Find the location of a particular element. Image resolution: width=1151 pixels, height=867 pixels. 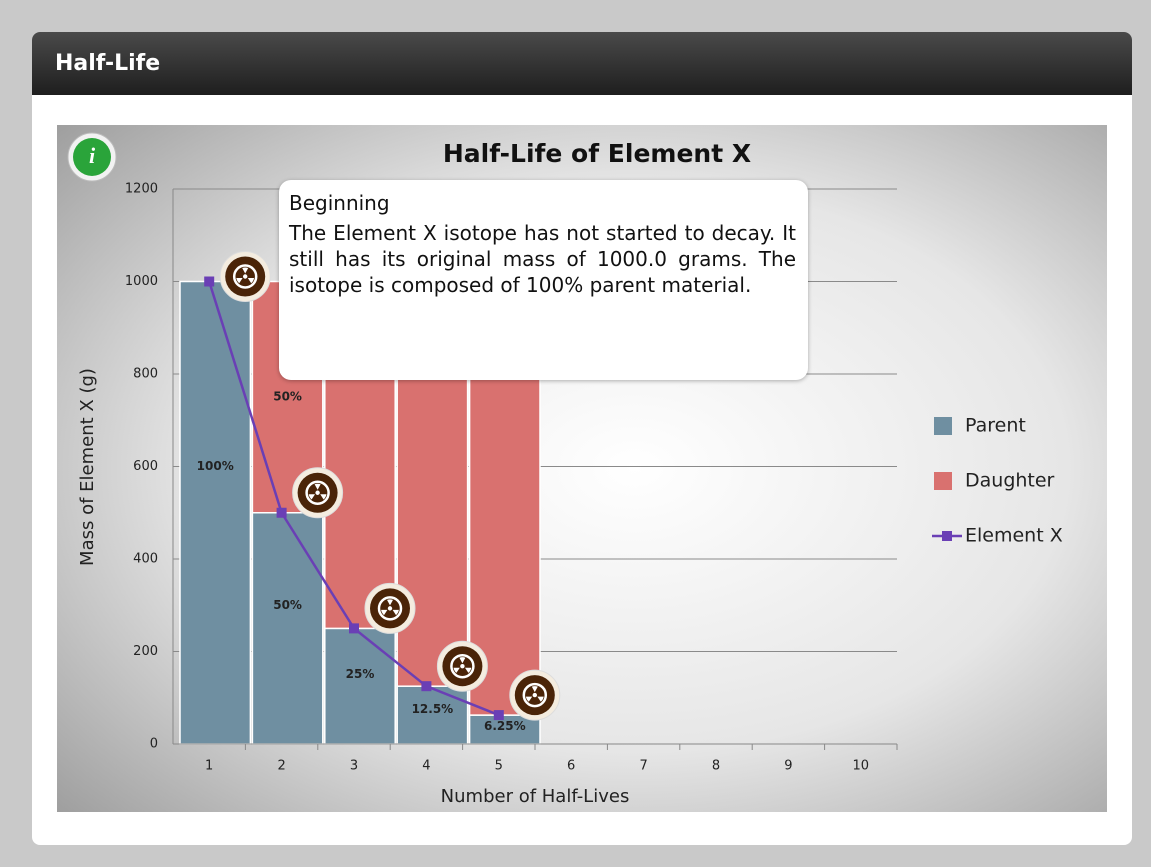

bar-label: 100% is located at coordinates (215, 466).